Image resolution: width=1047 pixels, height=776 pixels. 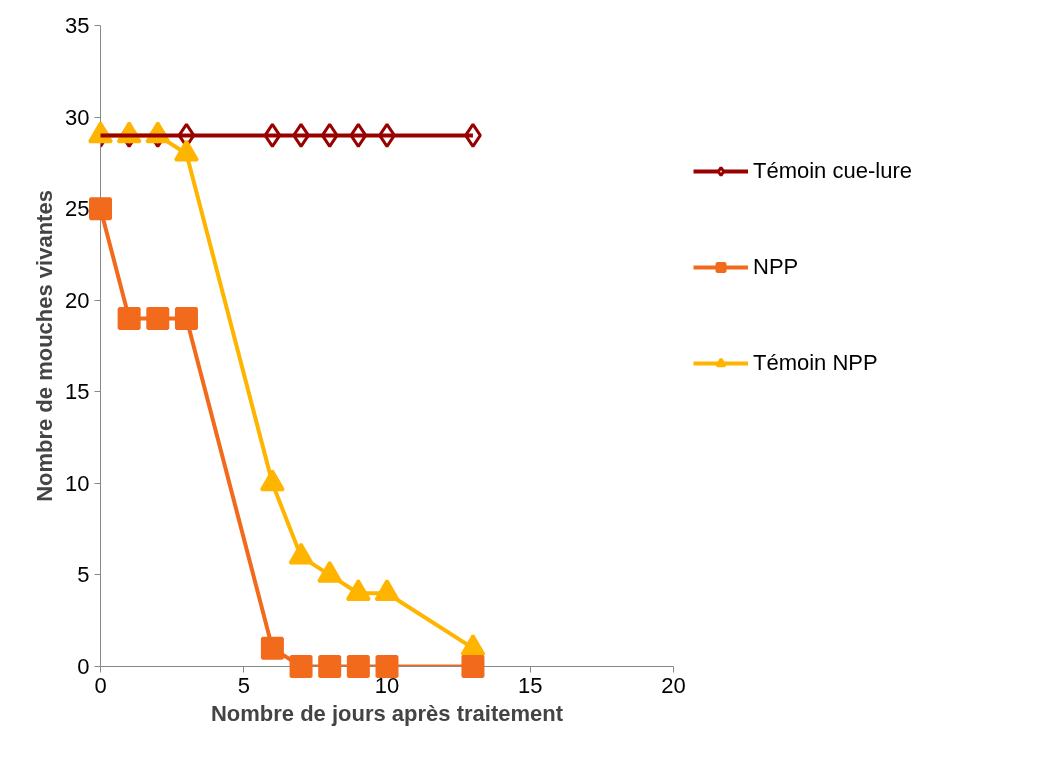 What do you see at coordinates (673, 685) in the screenshot?
I see `x-tick-label: 20` at bounding box center [673, 685].